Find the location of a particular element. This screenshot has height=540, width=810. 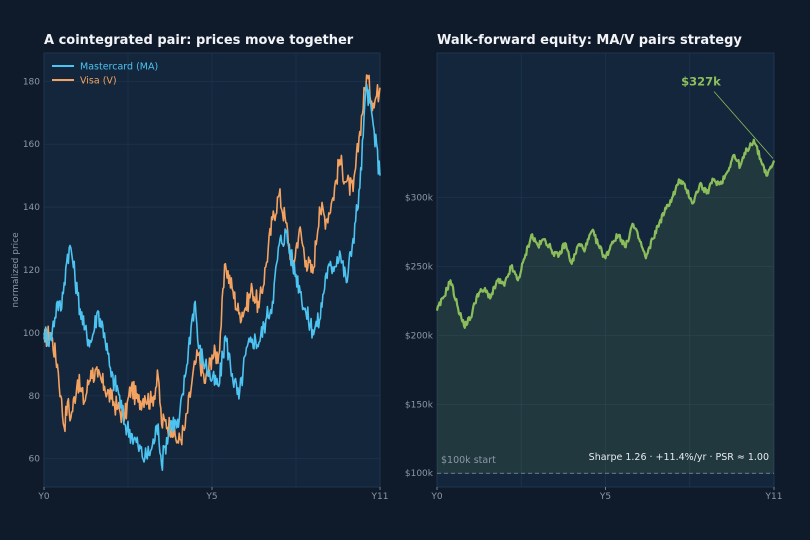

equity-line is located at coordinates (605, 233).